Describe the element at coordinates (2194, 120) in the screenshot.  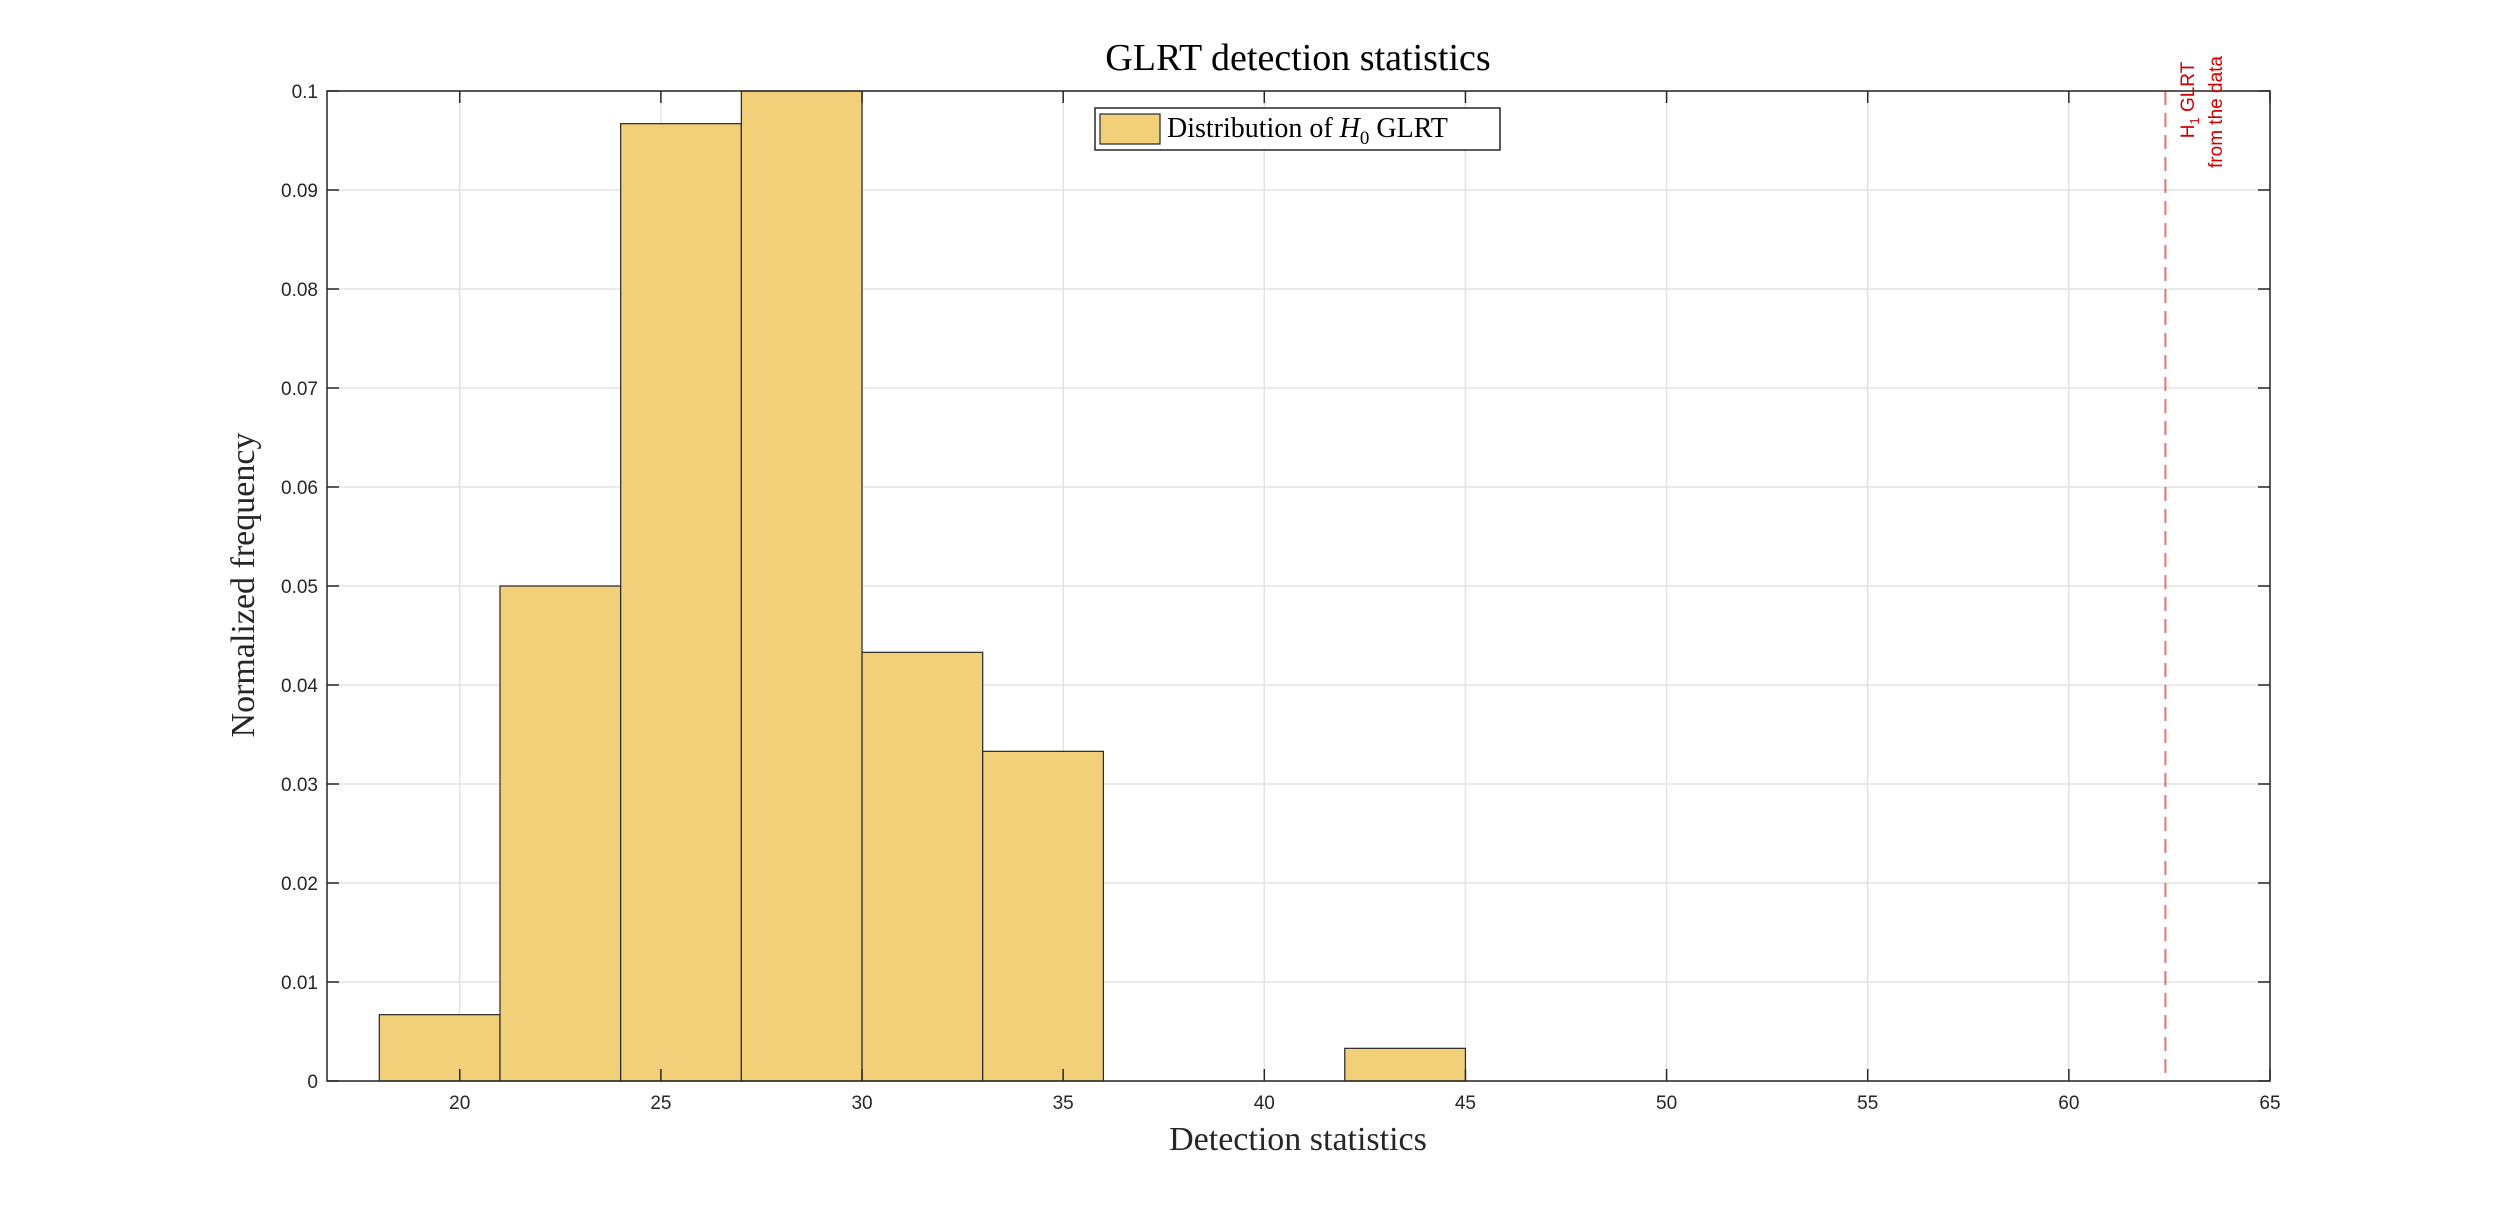
I see `h1-annotation-subscript: 1` at that location.